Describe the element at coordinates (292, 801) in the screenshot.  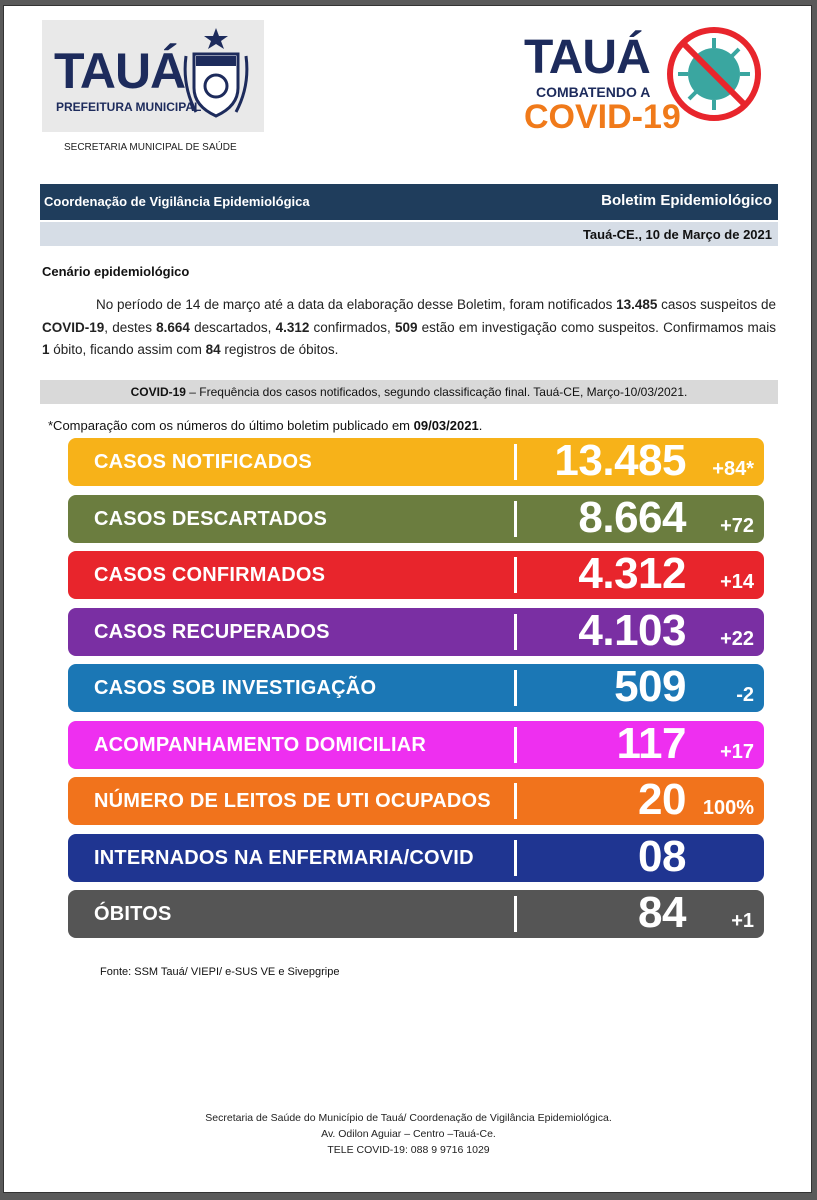
I see `stat-label: NÚMERO DE LEITOS DE UTI OCUPADOS` at that location.